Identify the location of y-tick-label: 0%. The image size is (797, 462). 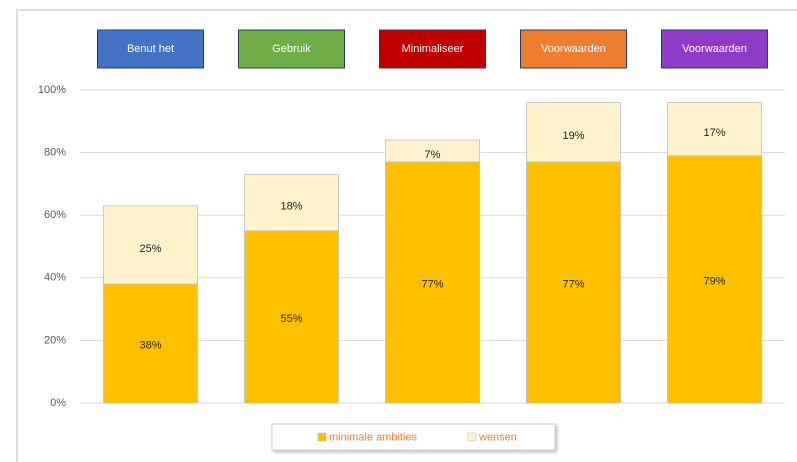
(58, 403).